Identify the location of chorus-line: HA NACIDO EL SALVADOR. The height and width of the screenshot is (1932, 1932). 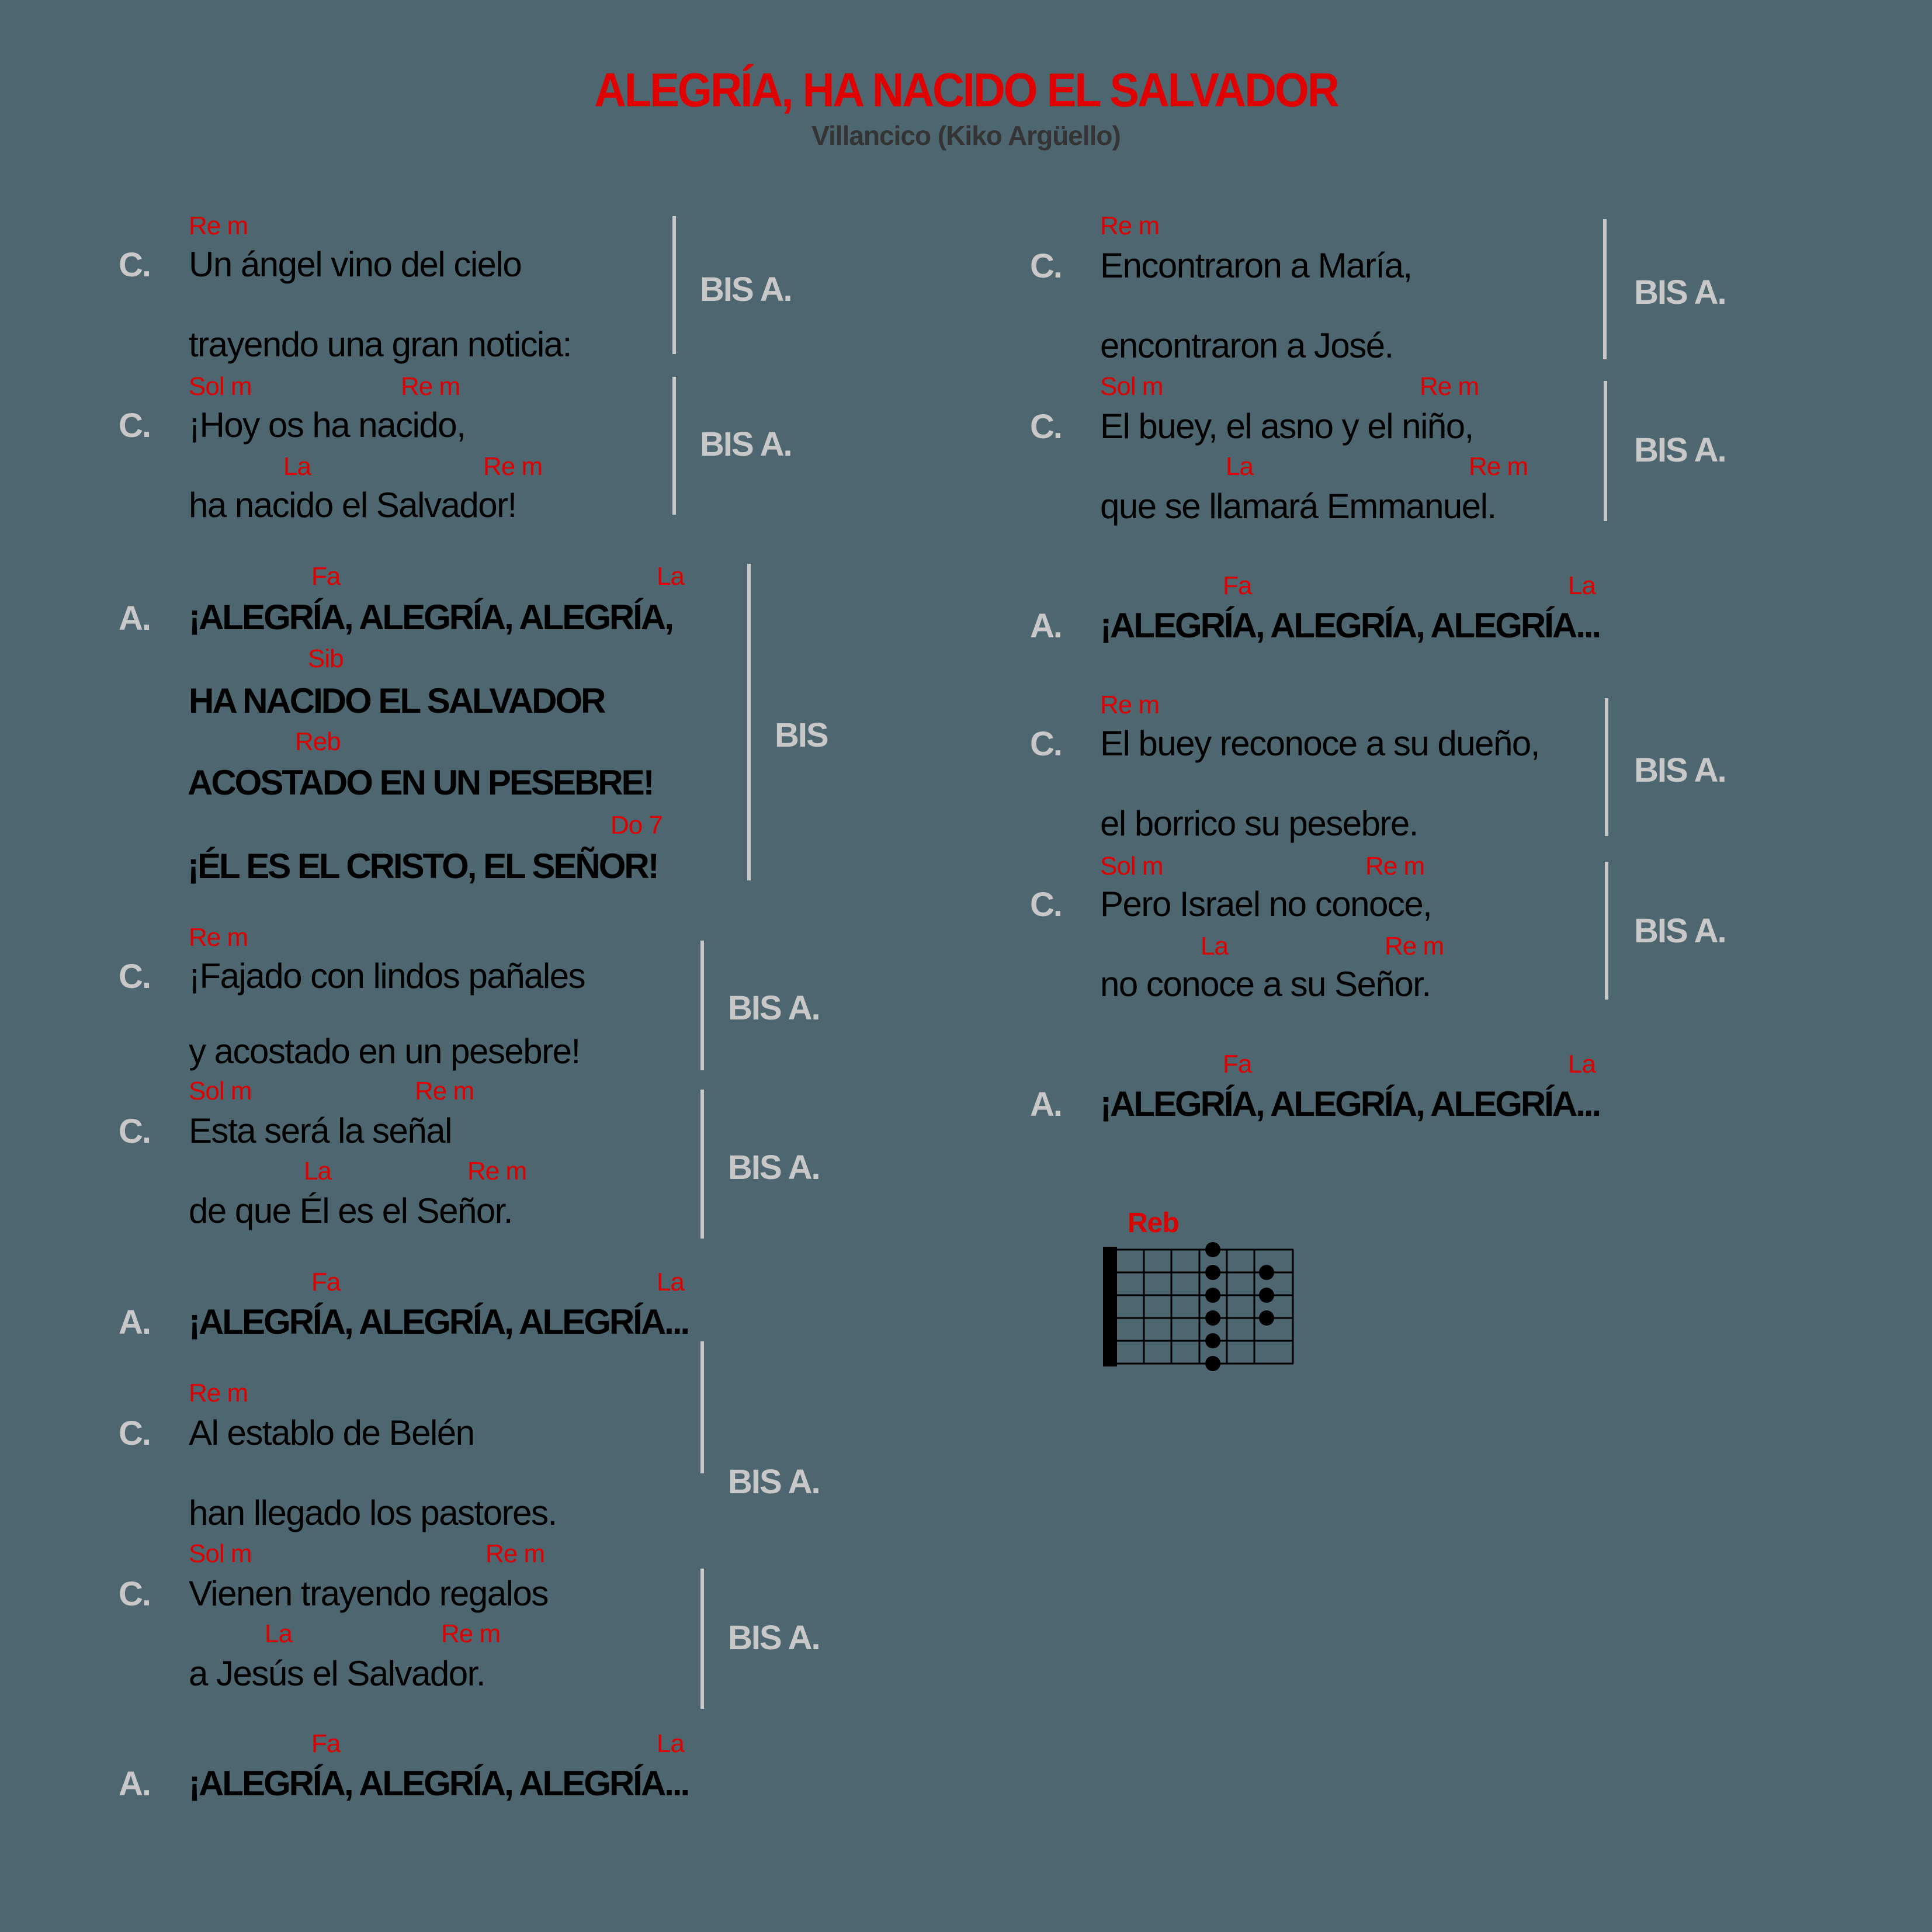
(398, 701).